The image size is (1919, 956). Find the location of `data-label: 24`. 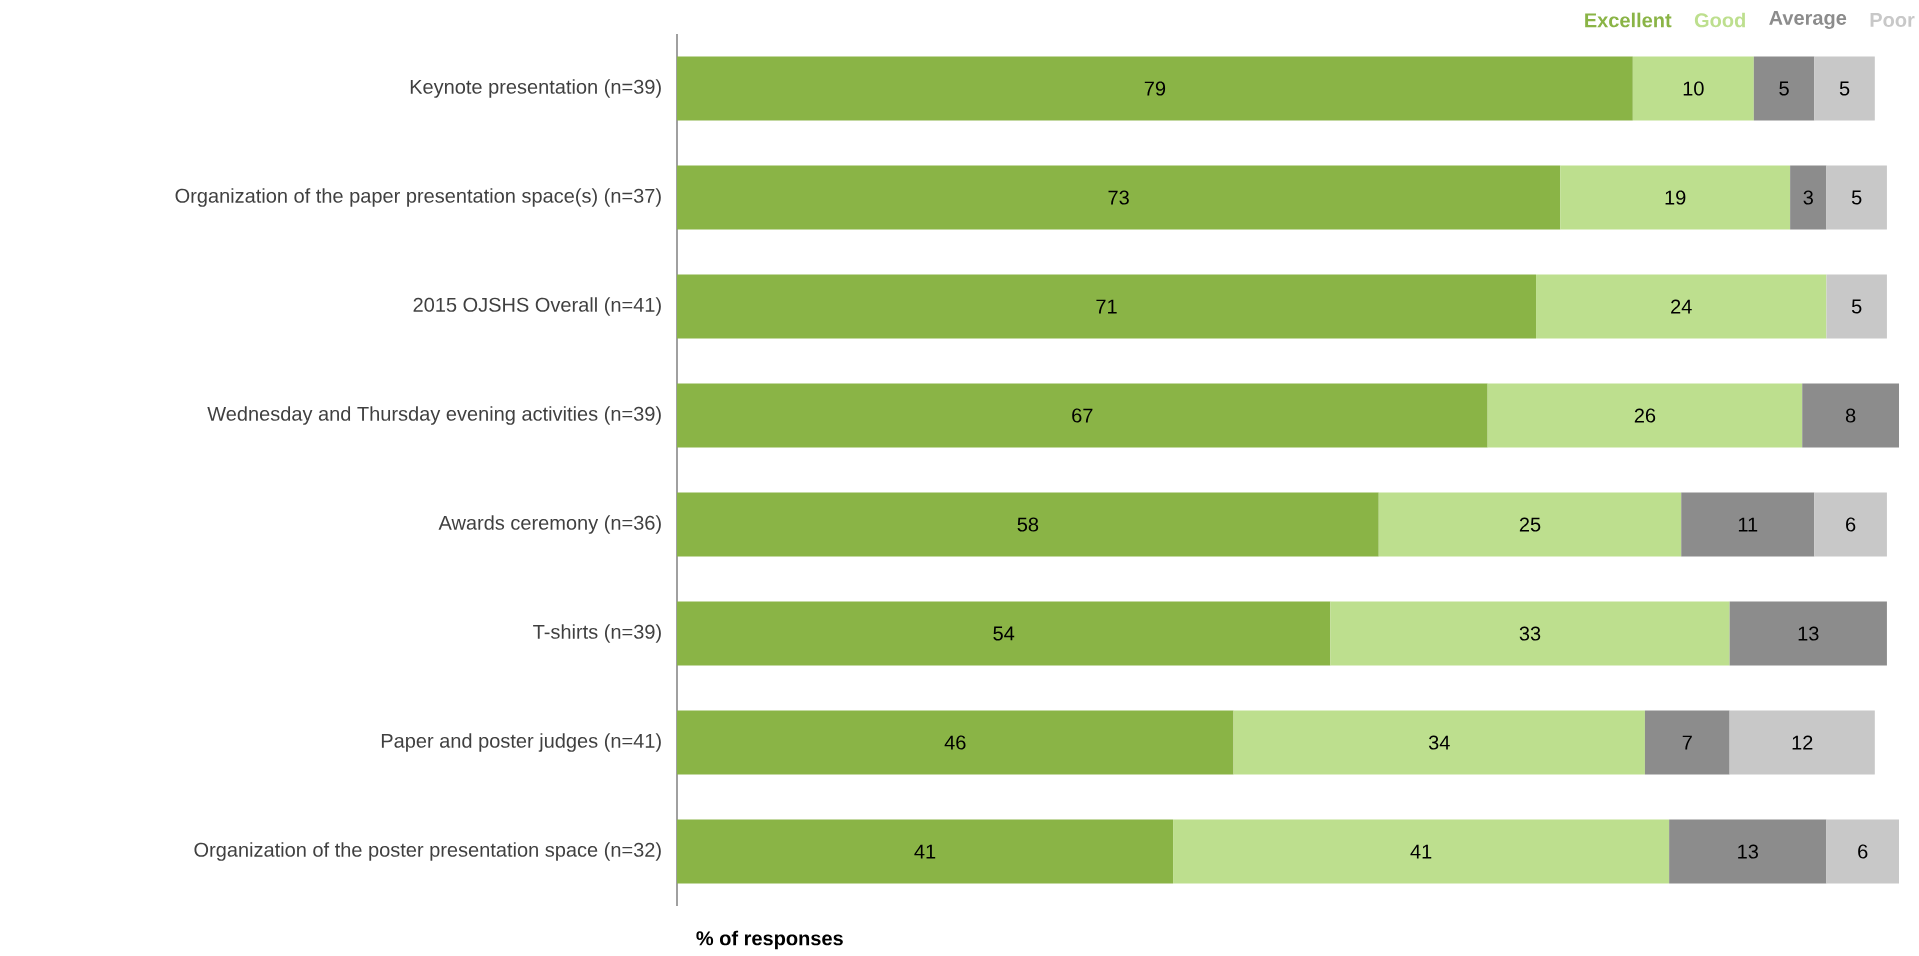

data-label: 24 is located at coordinates (1681, 306).